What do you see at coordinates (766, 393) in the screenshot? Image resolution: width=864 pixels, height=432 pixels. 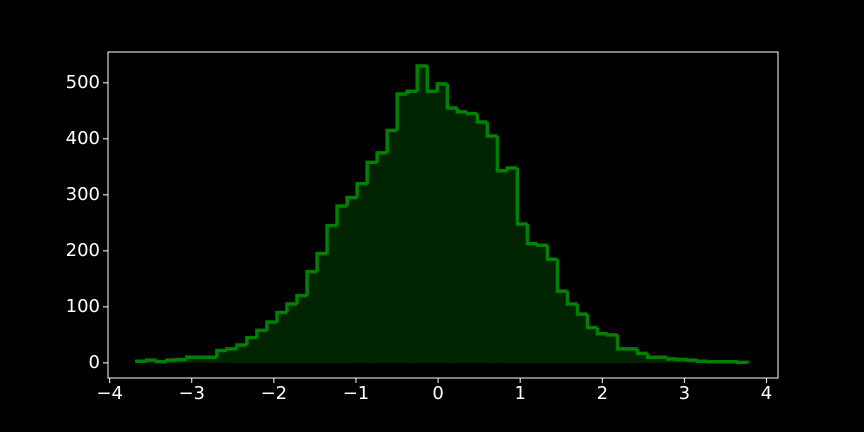 I see `x-tick-label: 4` at bounding box center [766, 393].